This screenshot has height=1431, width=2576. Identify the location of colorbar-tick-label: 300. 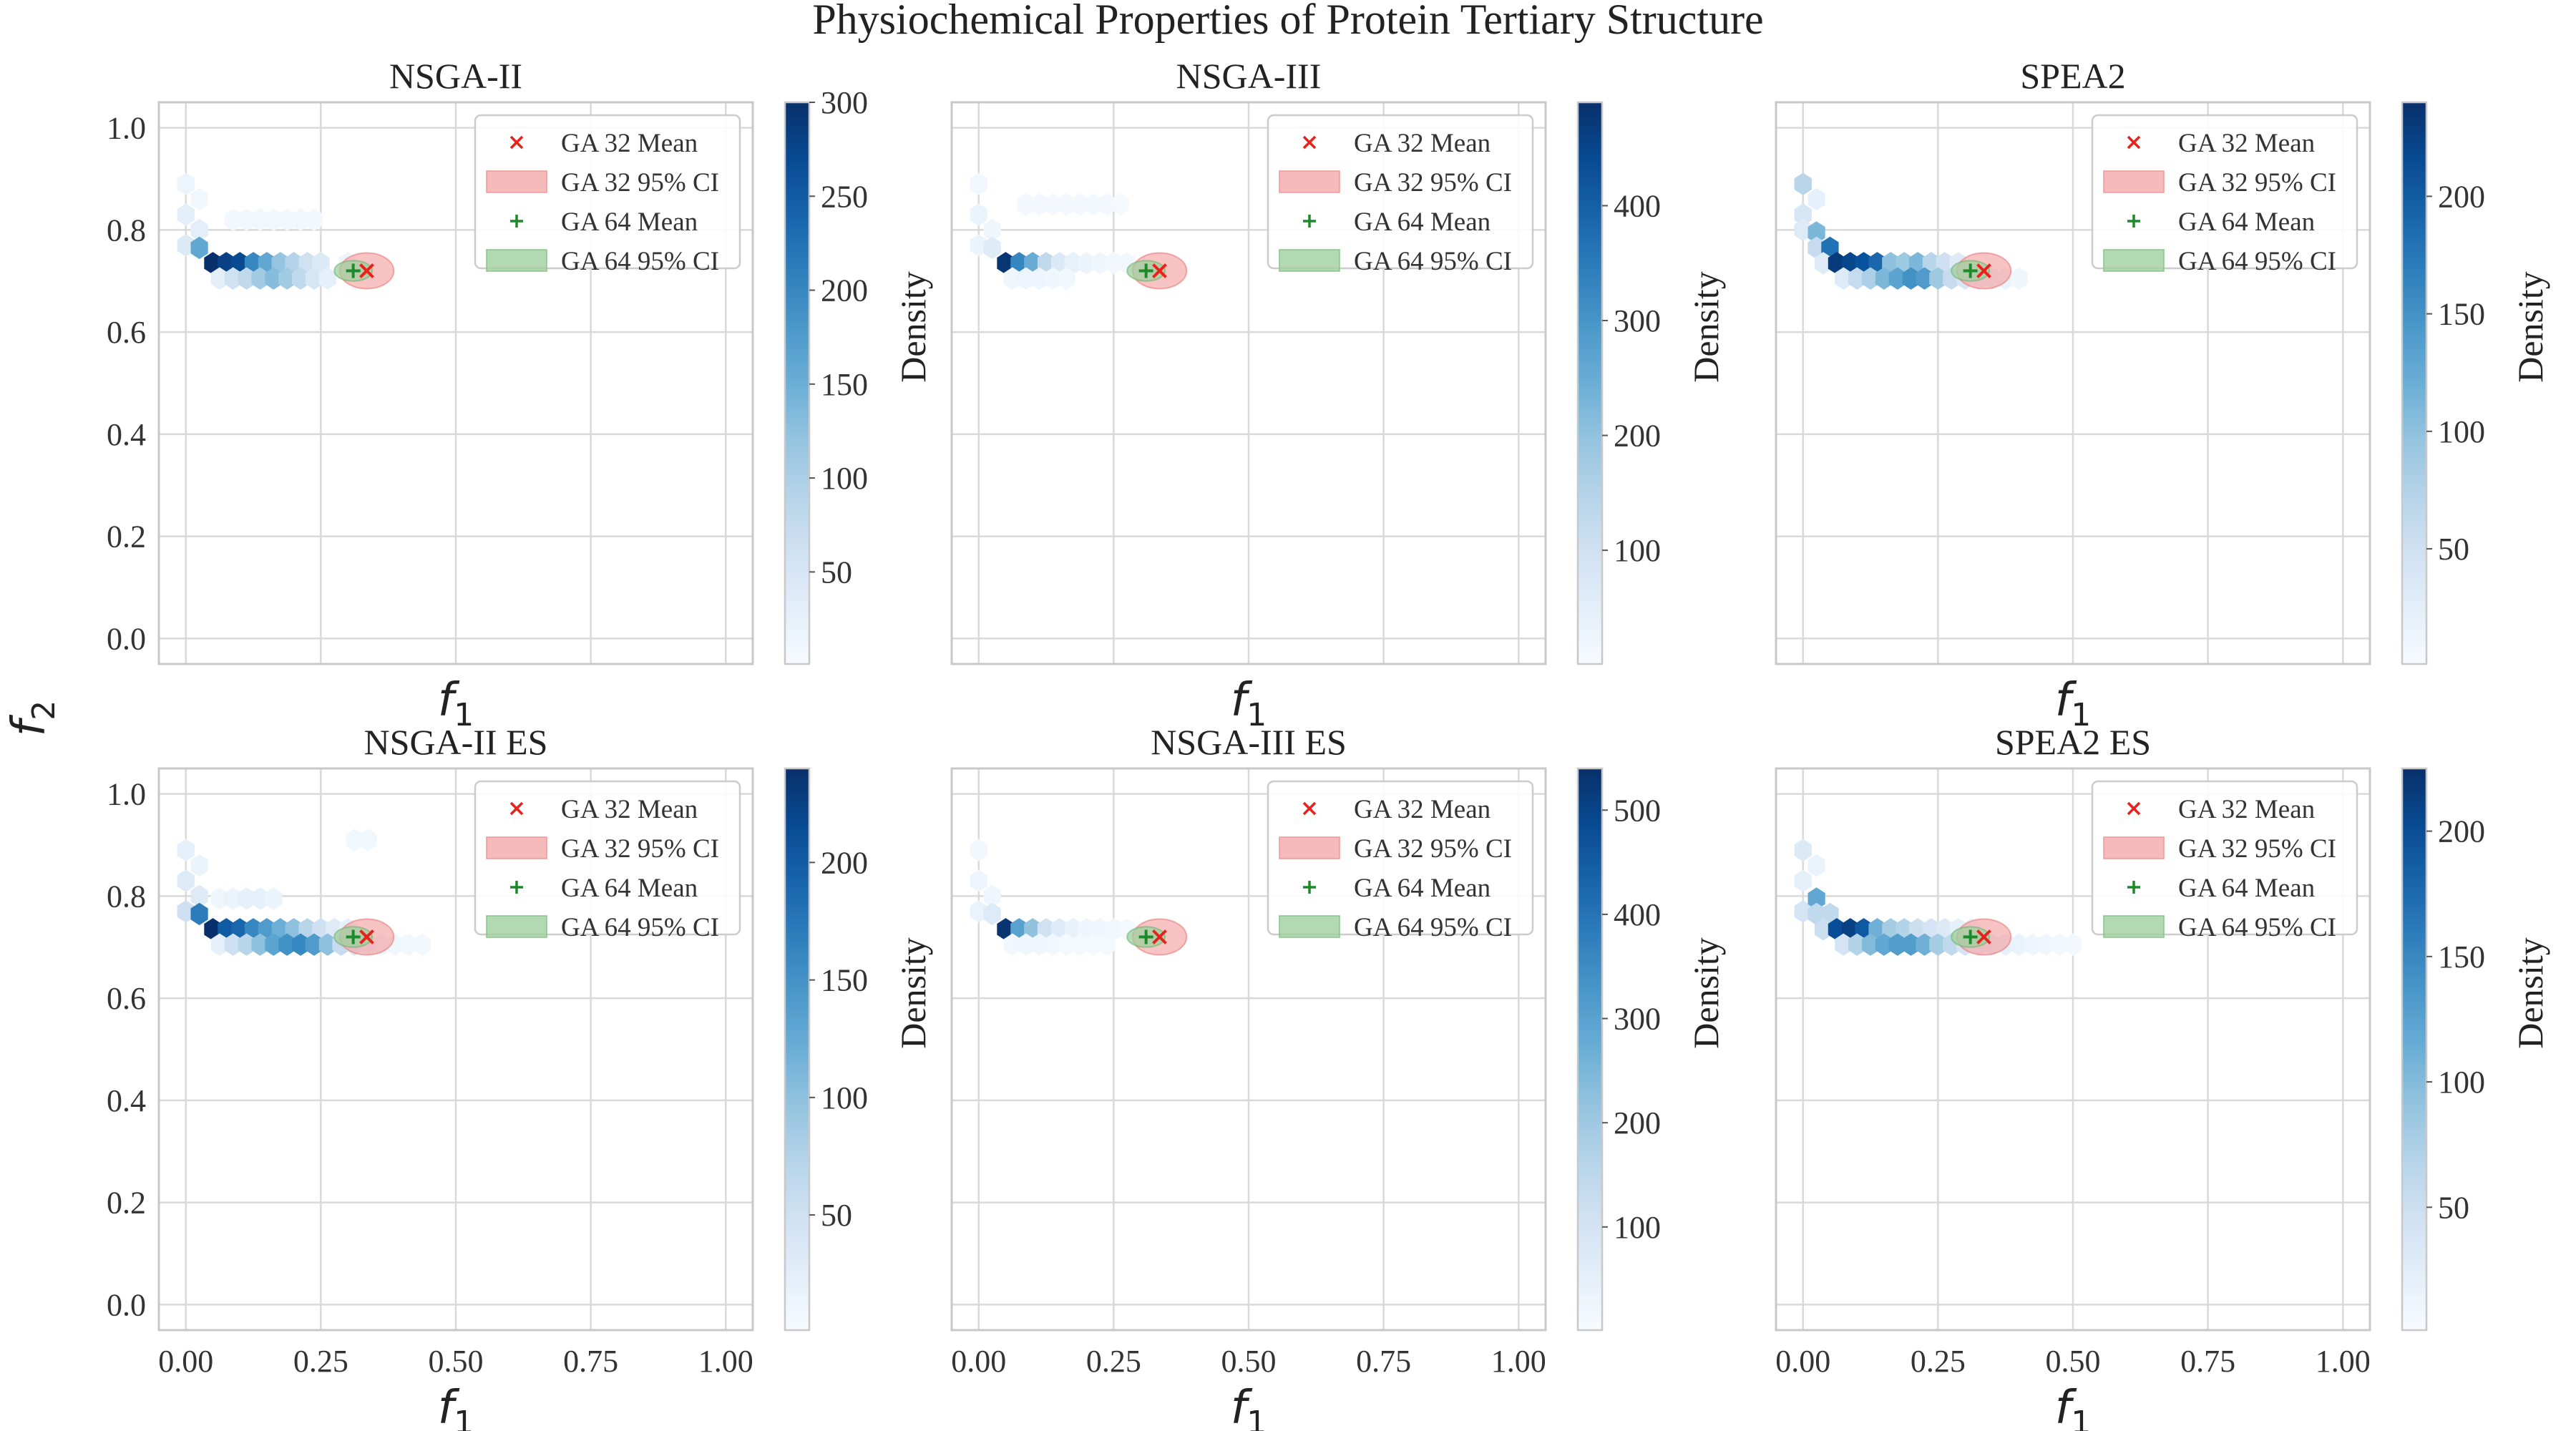
(1637, 320).